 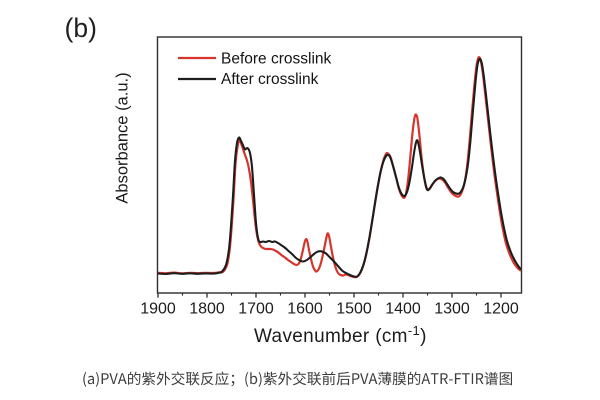 I want to click on svg-text: After crosslink, so click(x=270, y=79).